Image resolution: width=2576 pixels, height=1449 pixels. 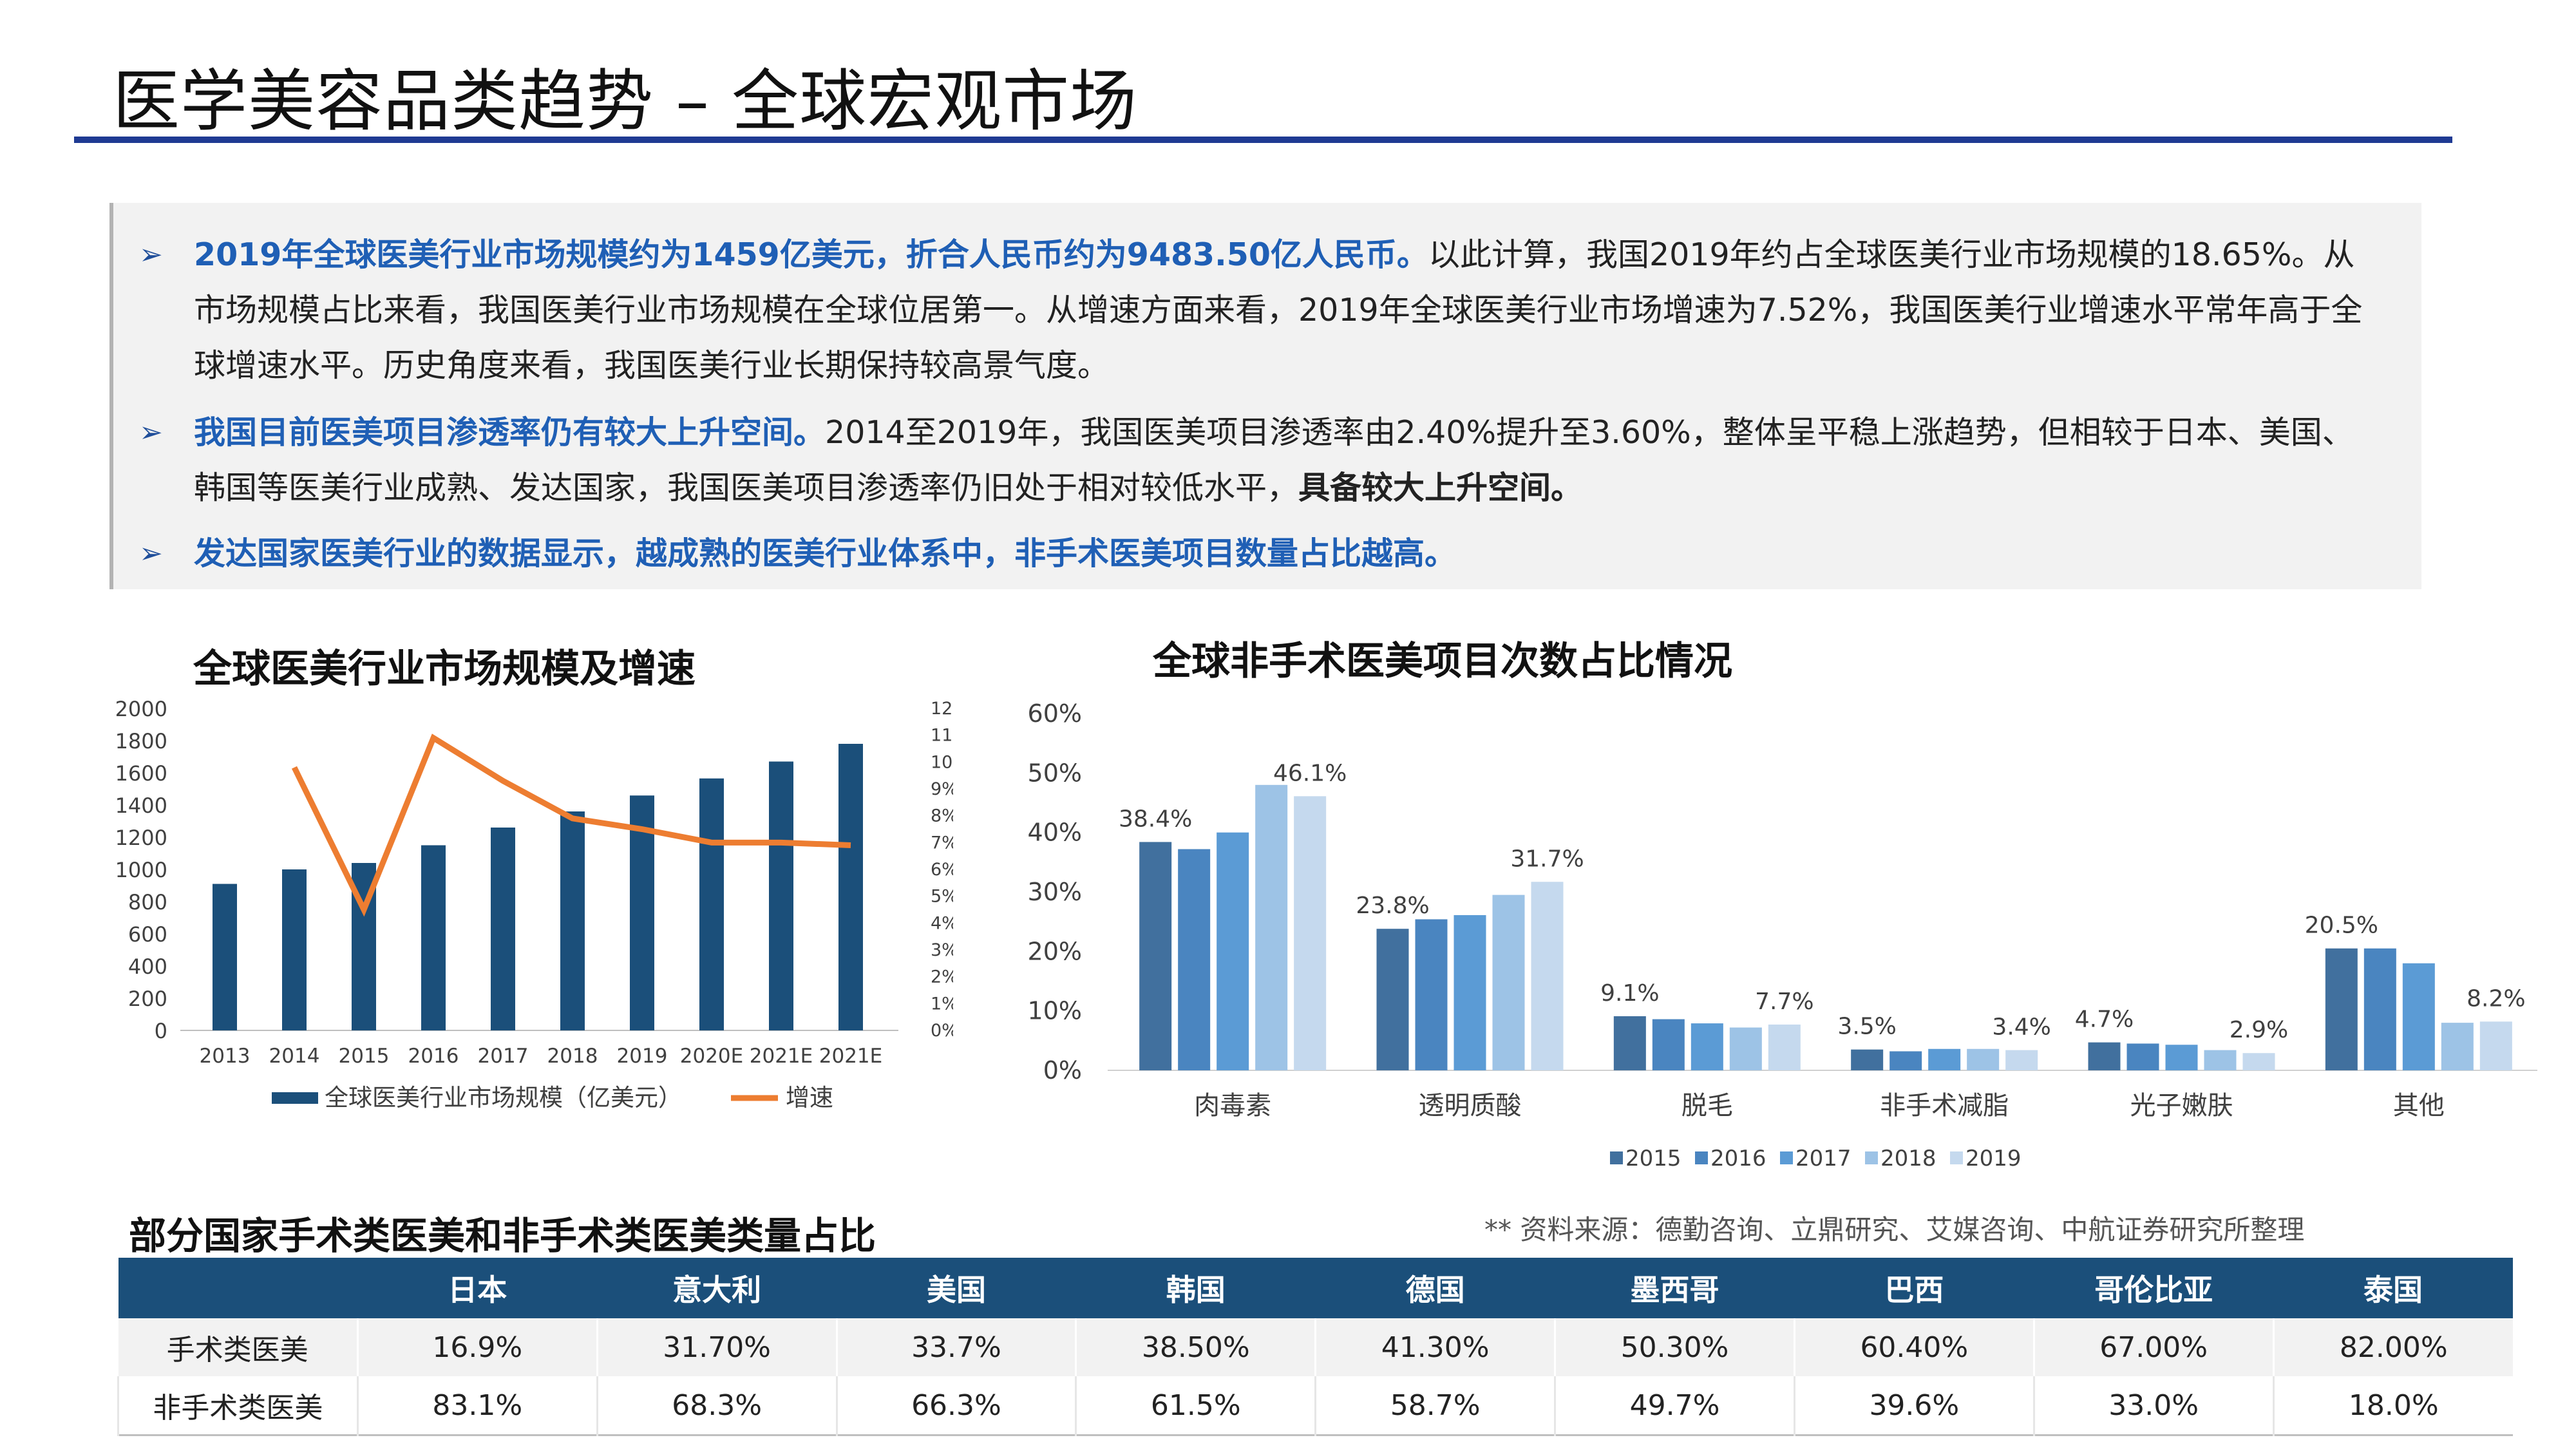 What do you see at coordinates (1547, 859) in the screenshot?
I see `data-label: 31.7%` at bounding box center [1547, 859].